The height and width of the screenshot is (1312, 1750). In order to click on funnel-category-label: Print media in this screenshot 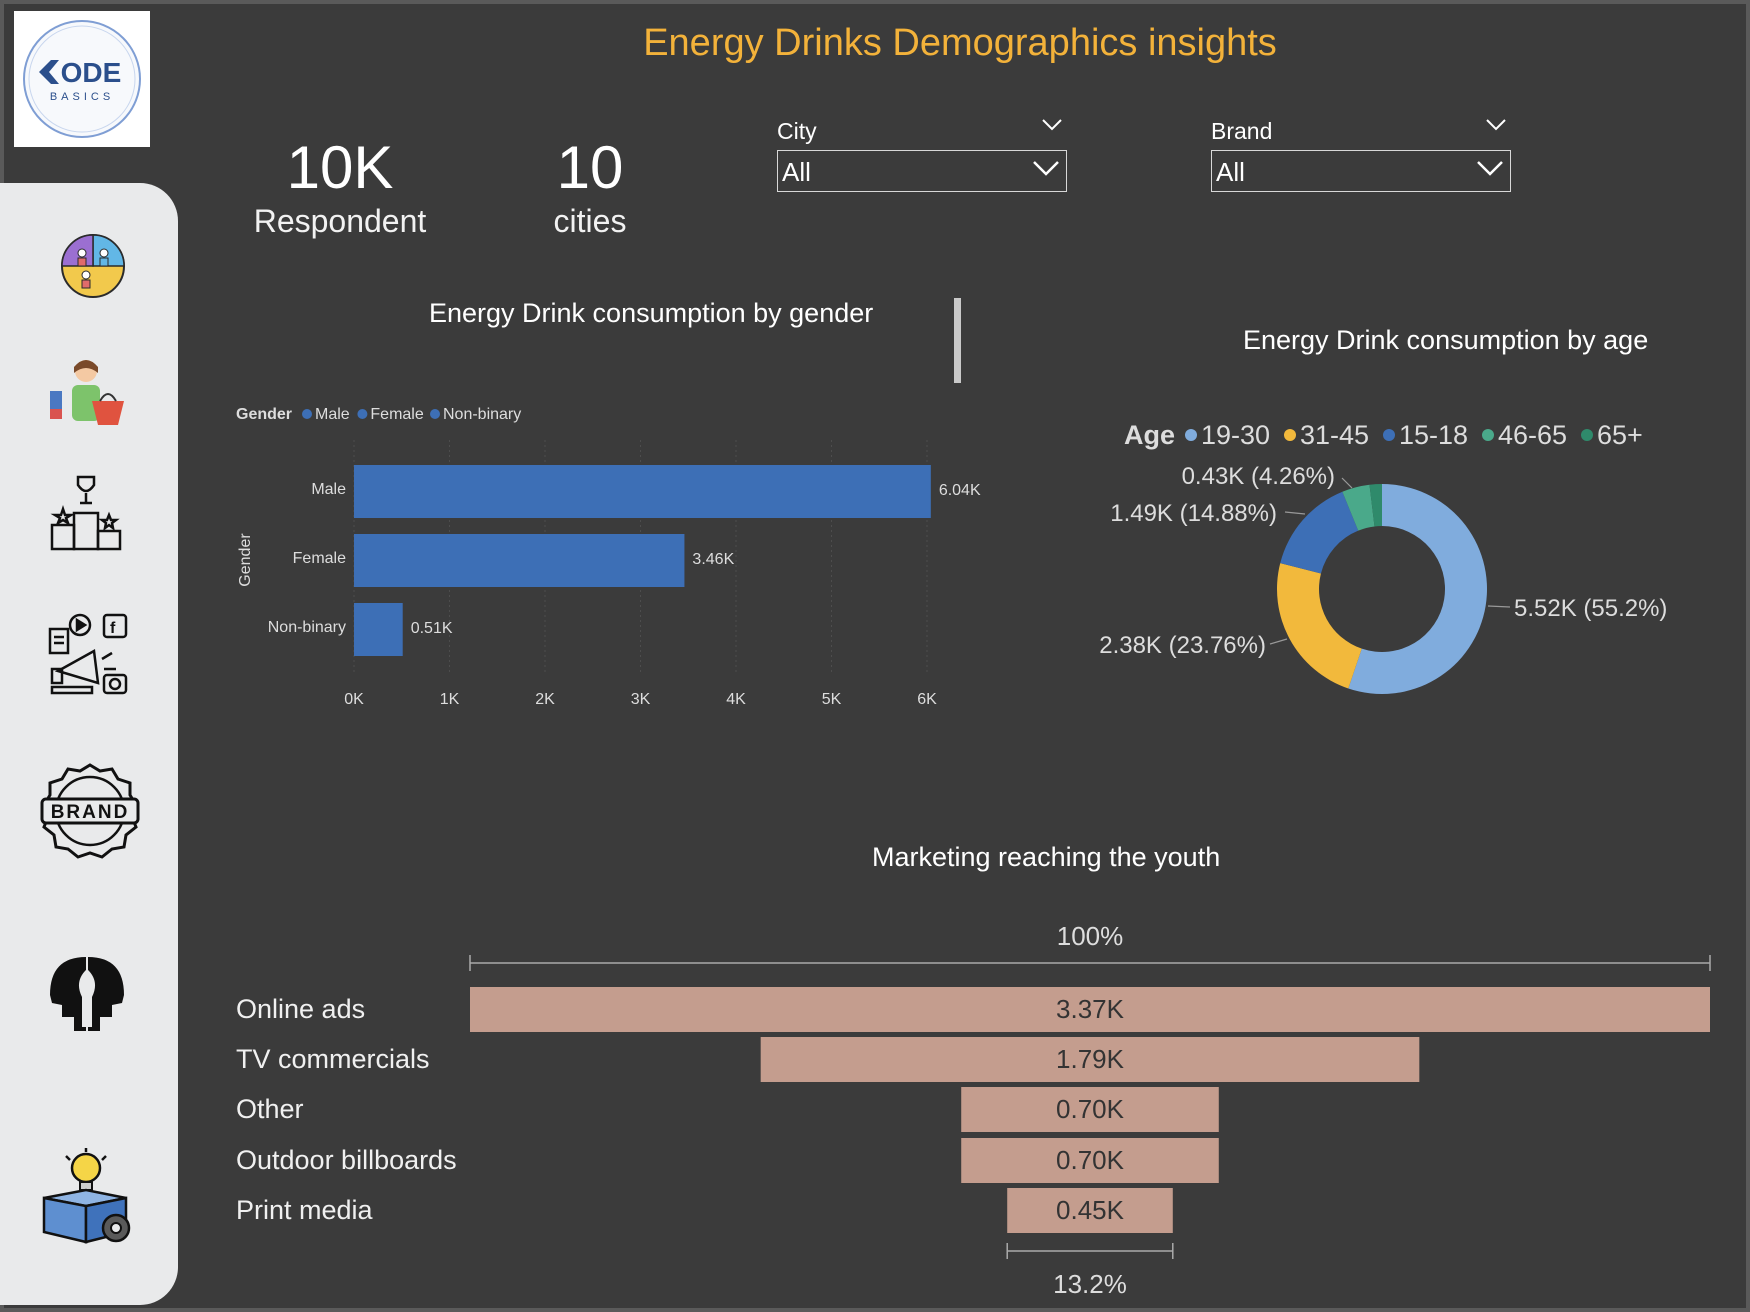, I will do `click(305, 1210)`.